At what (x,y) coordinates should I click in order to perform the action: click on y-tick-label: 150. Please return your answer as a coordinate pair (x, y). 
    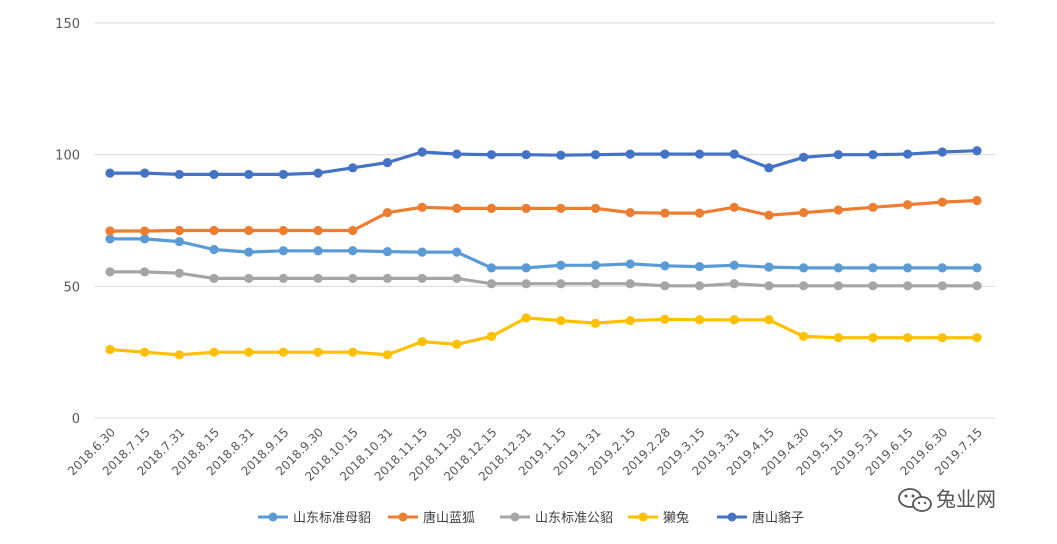
    Looking at the image, I should click on (67, 24).